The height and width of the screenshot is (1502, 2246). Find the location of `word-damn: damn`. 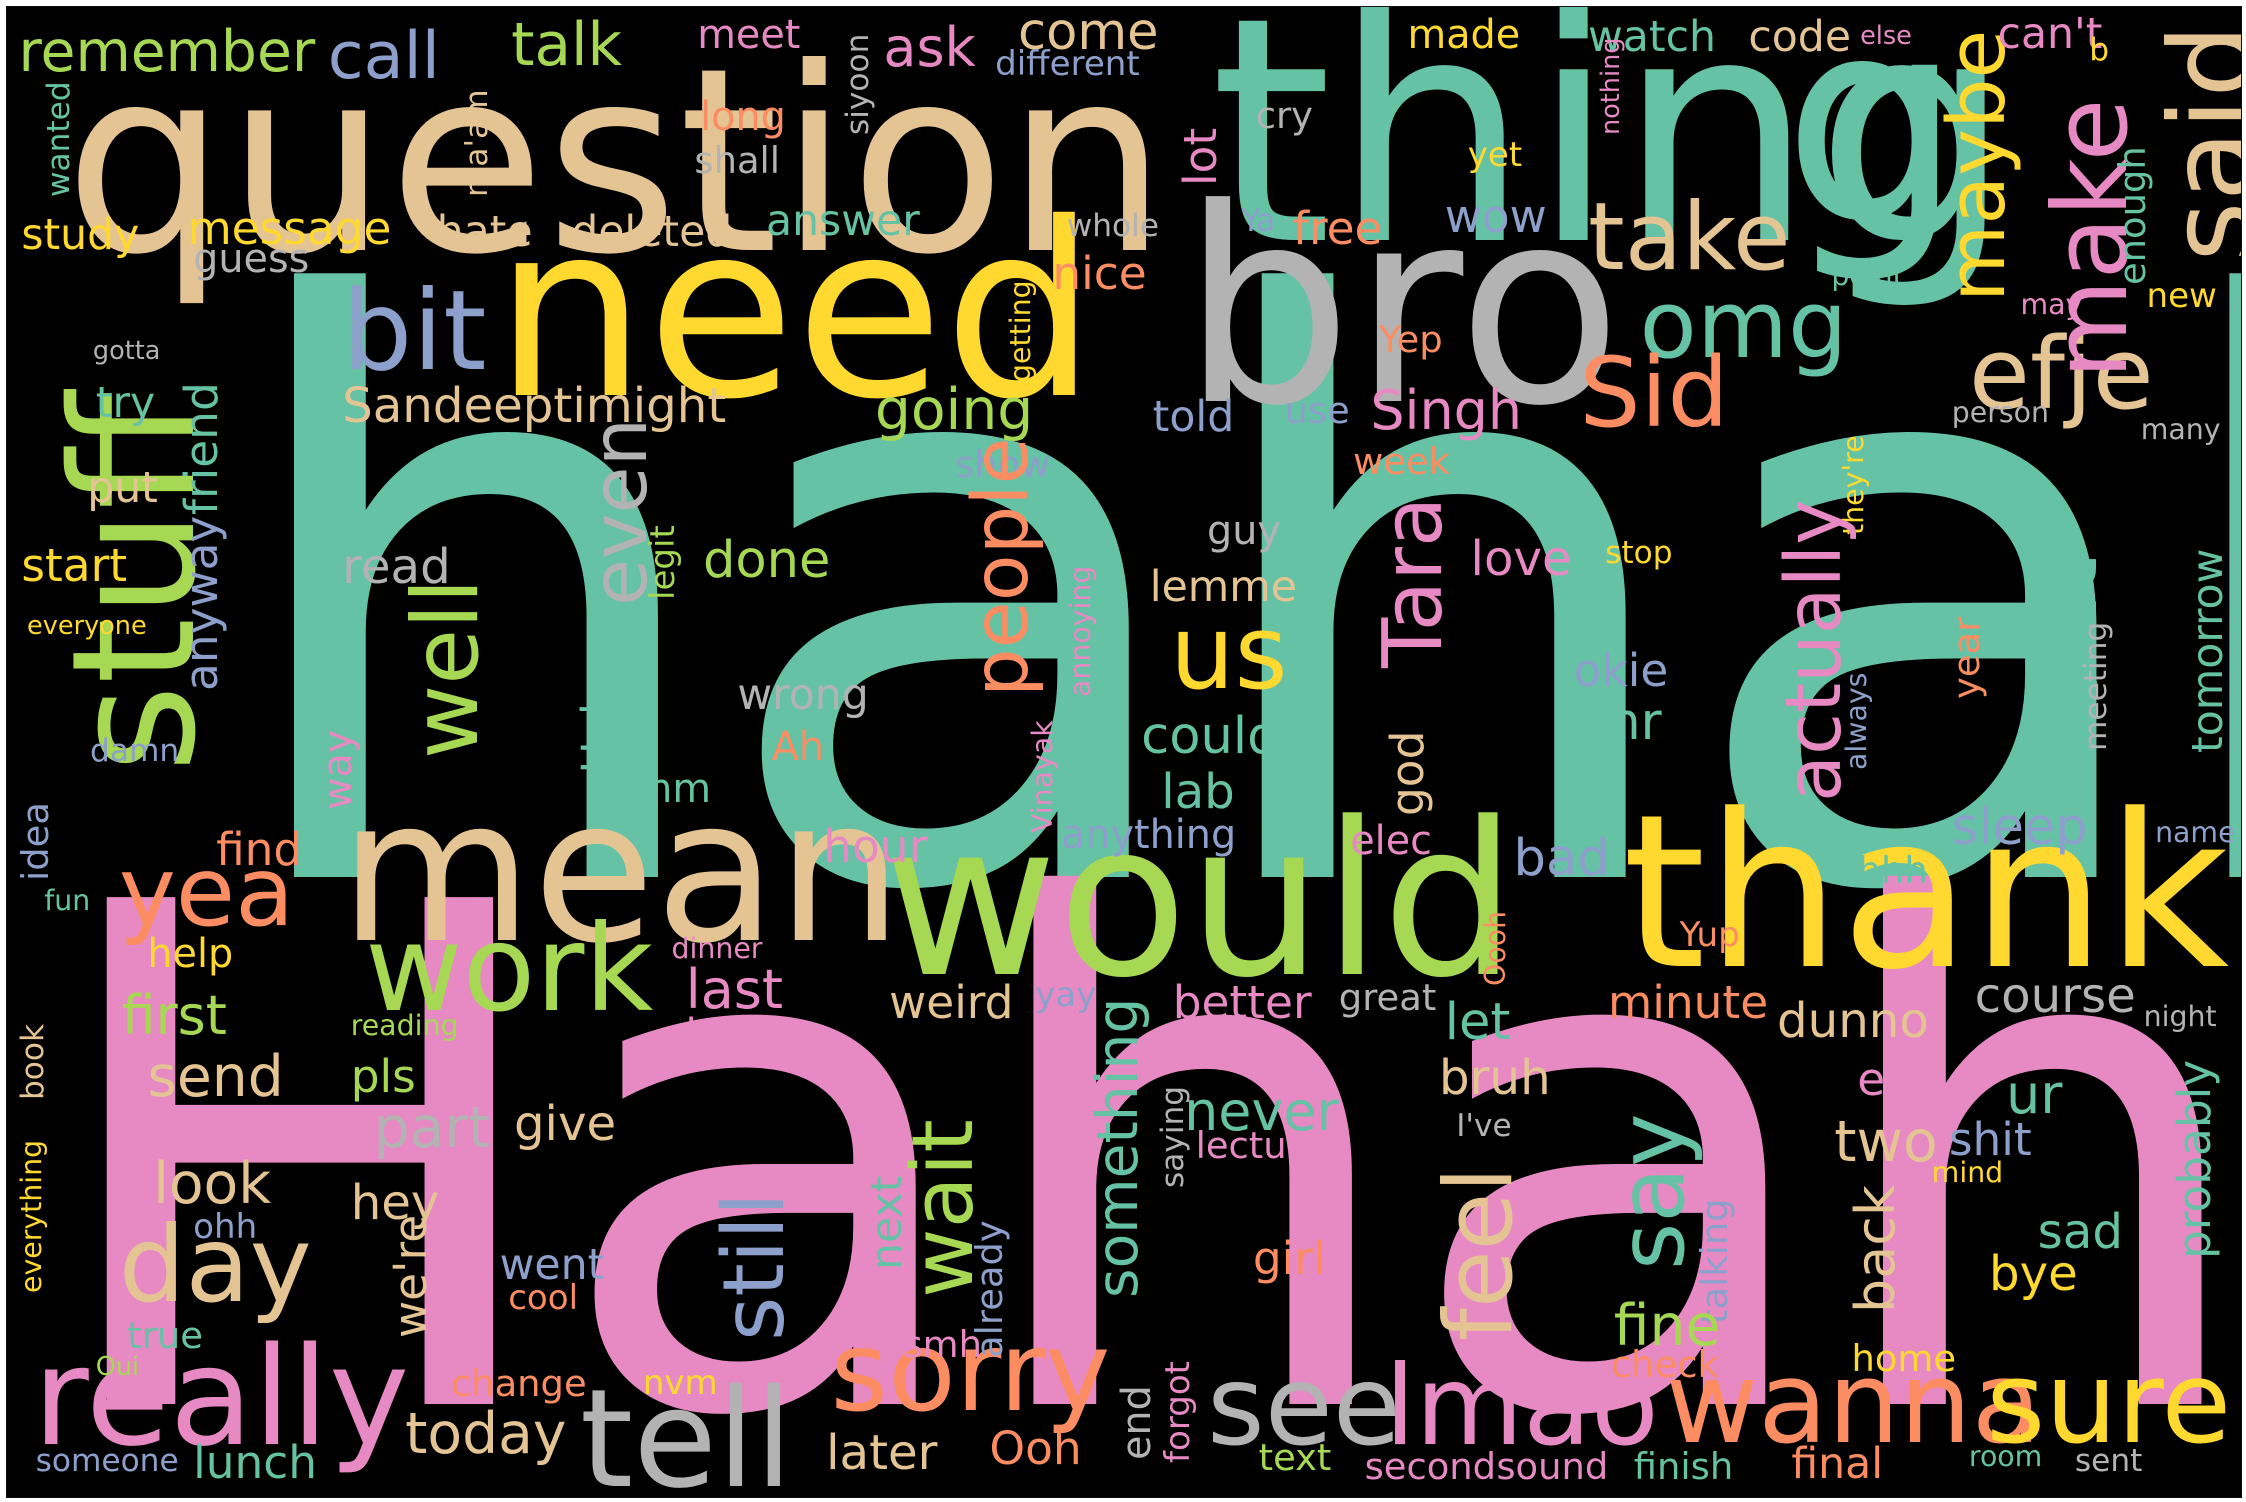

word-damn: damn is located at coordinates (135, 751).